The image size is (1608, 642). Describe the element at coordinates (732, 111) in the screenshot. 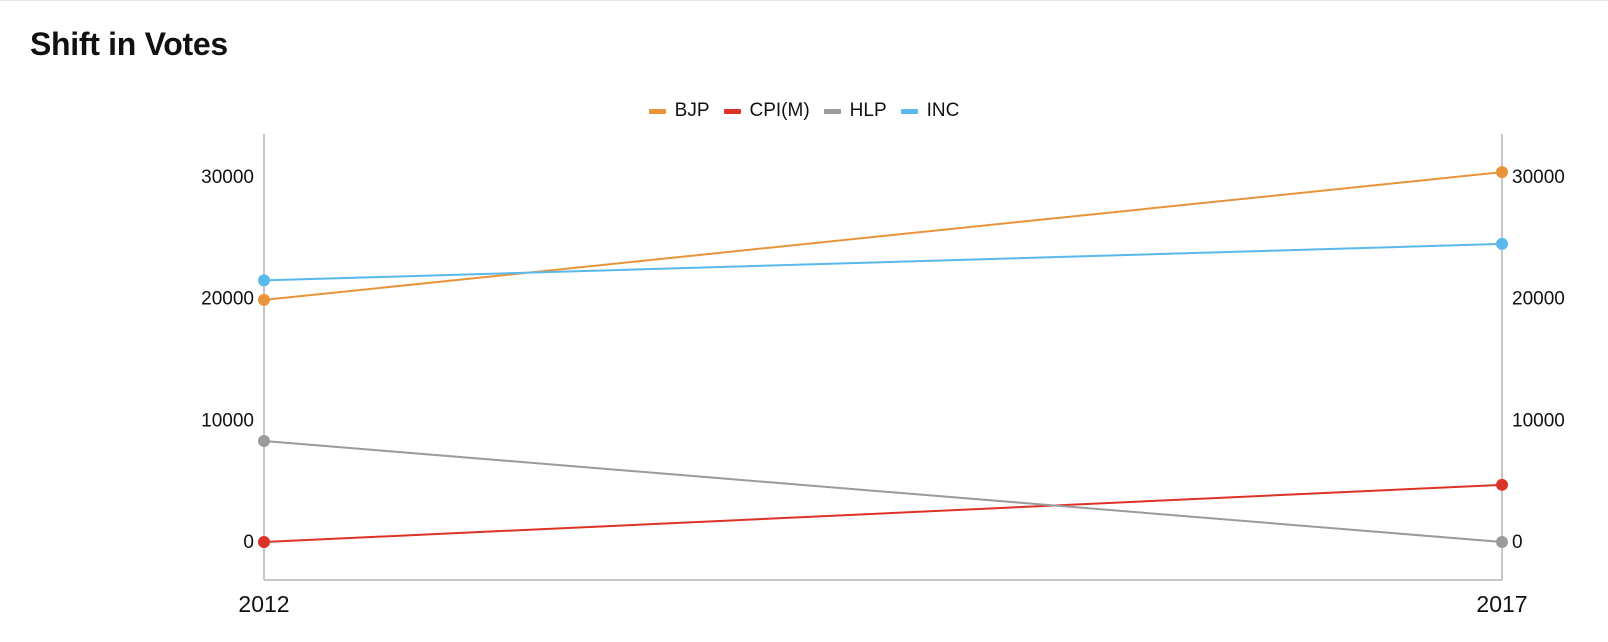

I see `legend-swatch-cpi-m` at that location.